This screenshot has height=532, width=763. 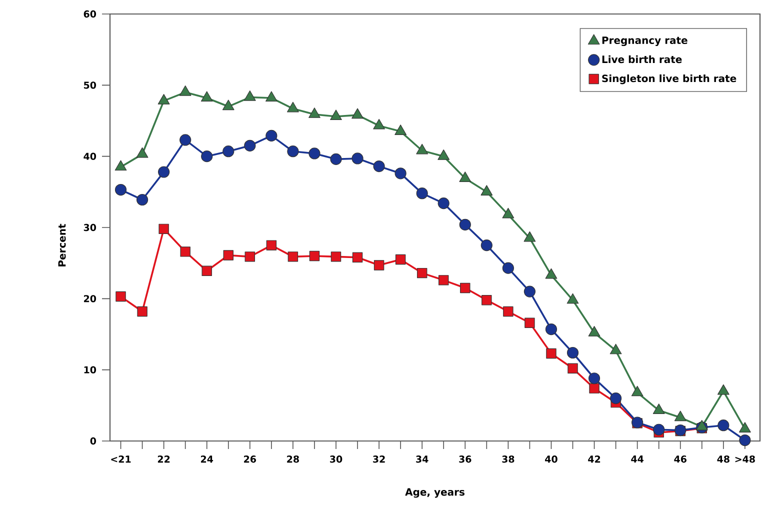 What do you see at coordinates (293, 459) in the screenshot?
I see `x-tick-label: 28` at bounding box center [293, 459].